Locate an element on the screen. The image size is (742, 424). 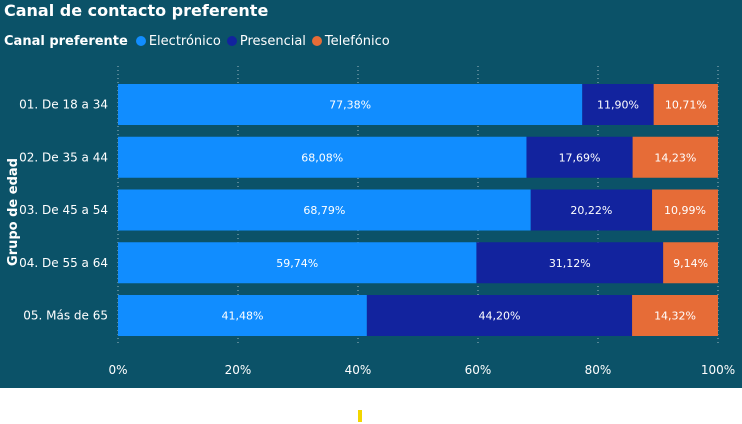
data-label: 11,90% is located at coordinates (618, 105).